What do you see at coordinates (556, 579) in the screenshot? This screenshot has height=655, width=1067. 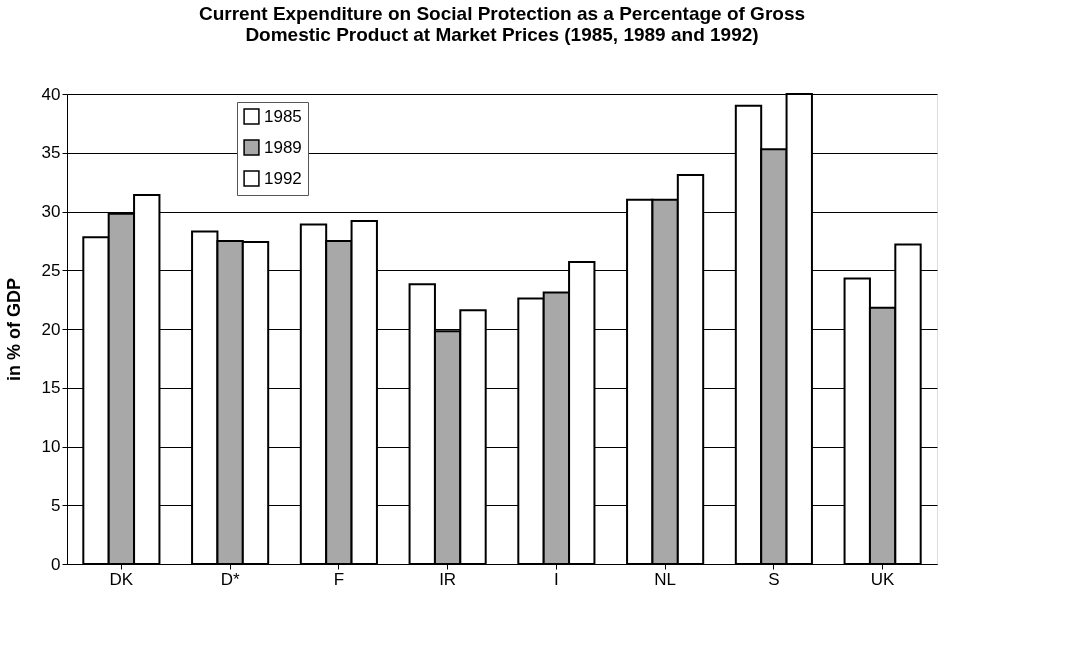 I see `x-tick-label: I` at bounding box center [556, 579].